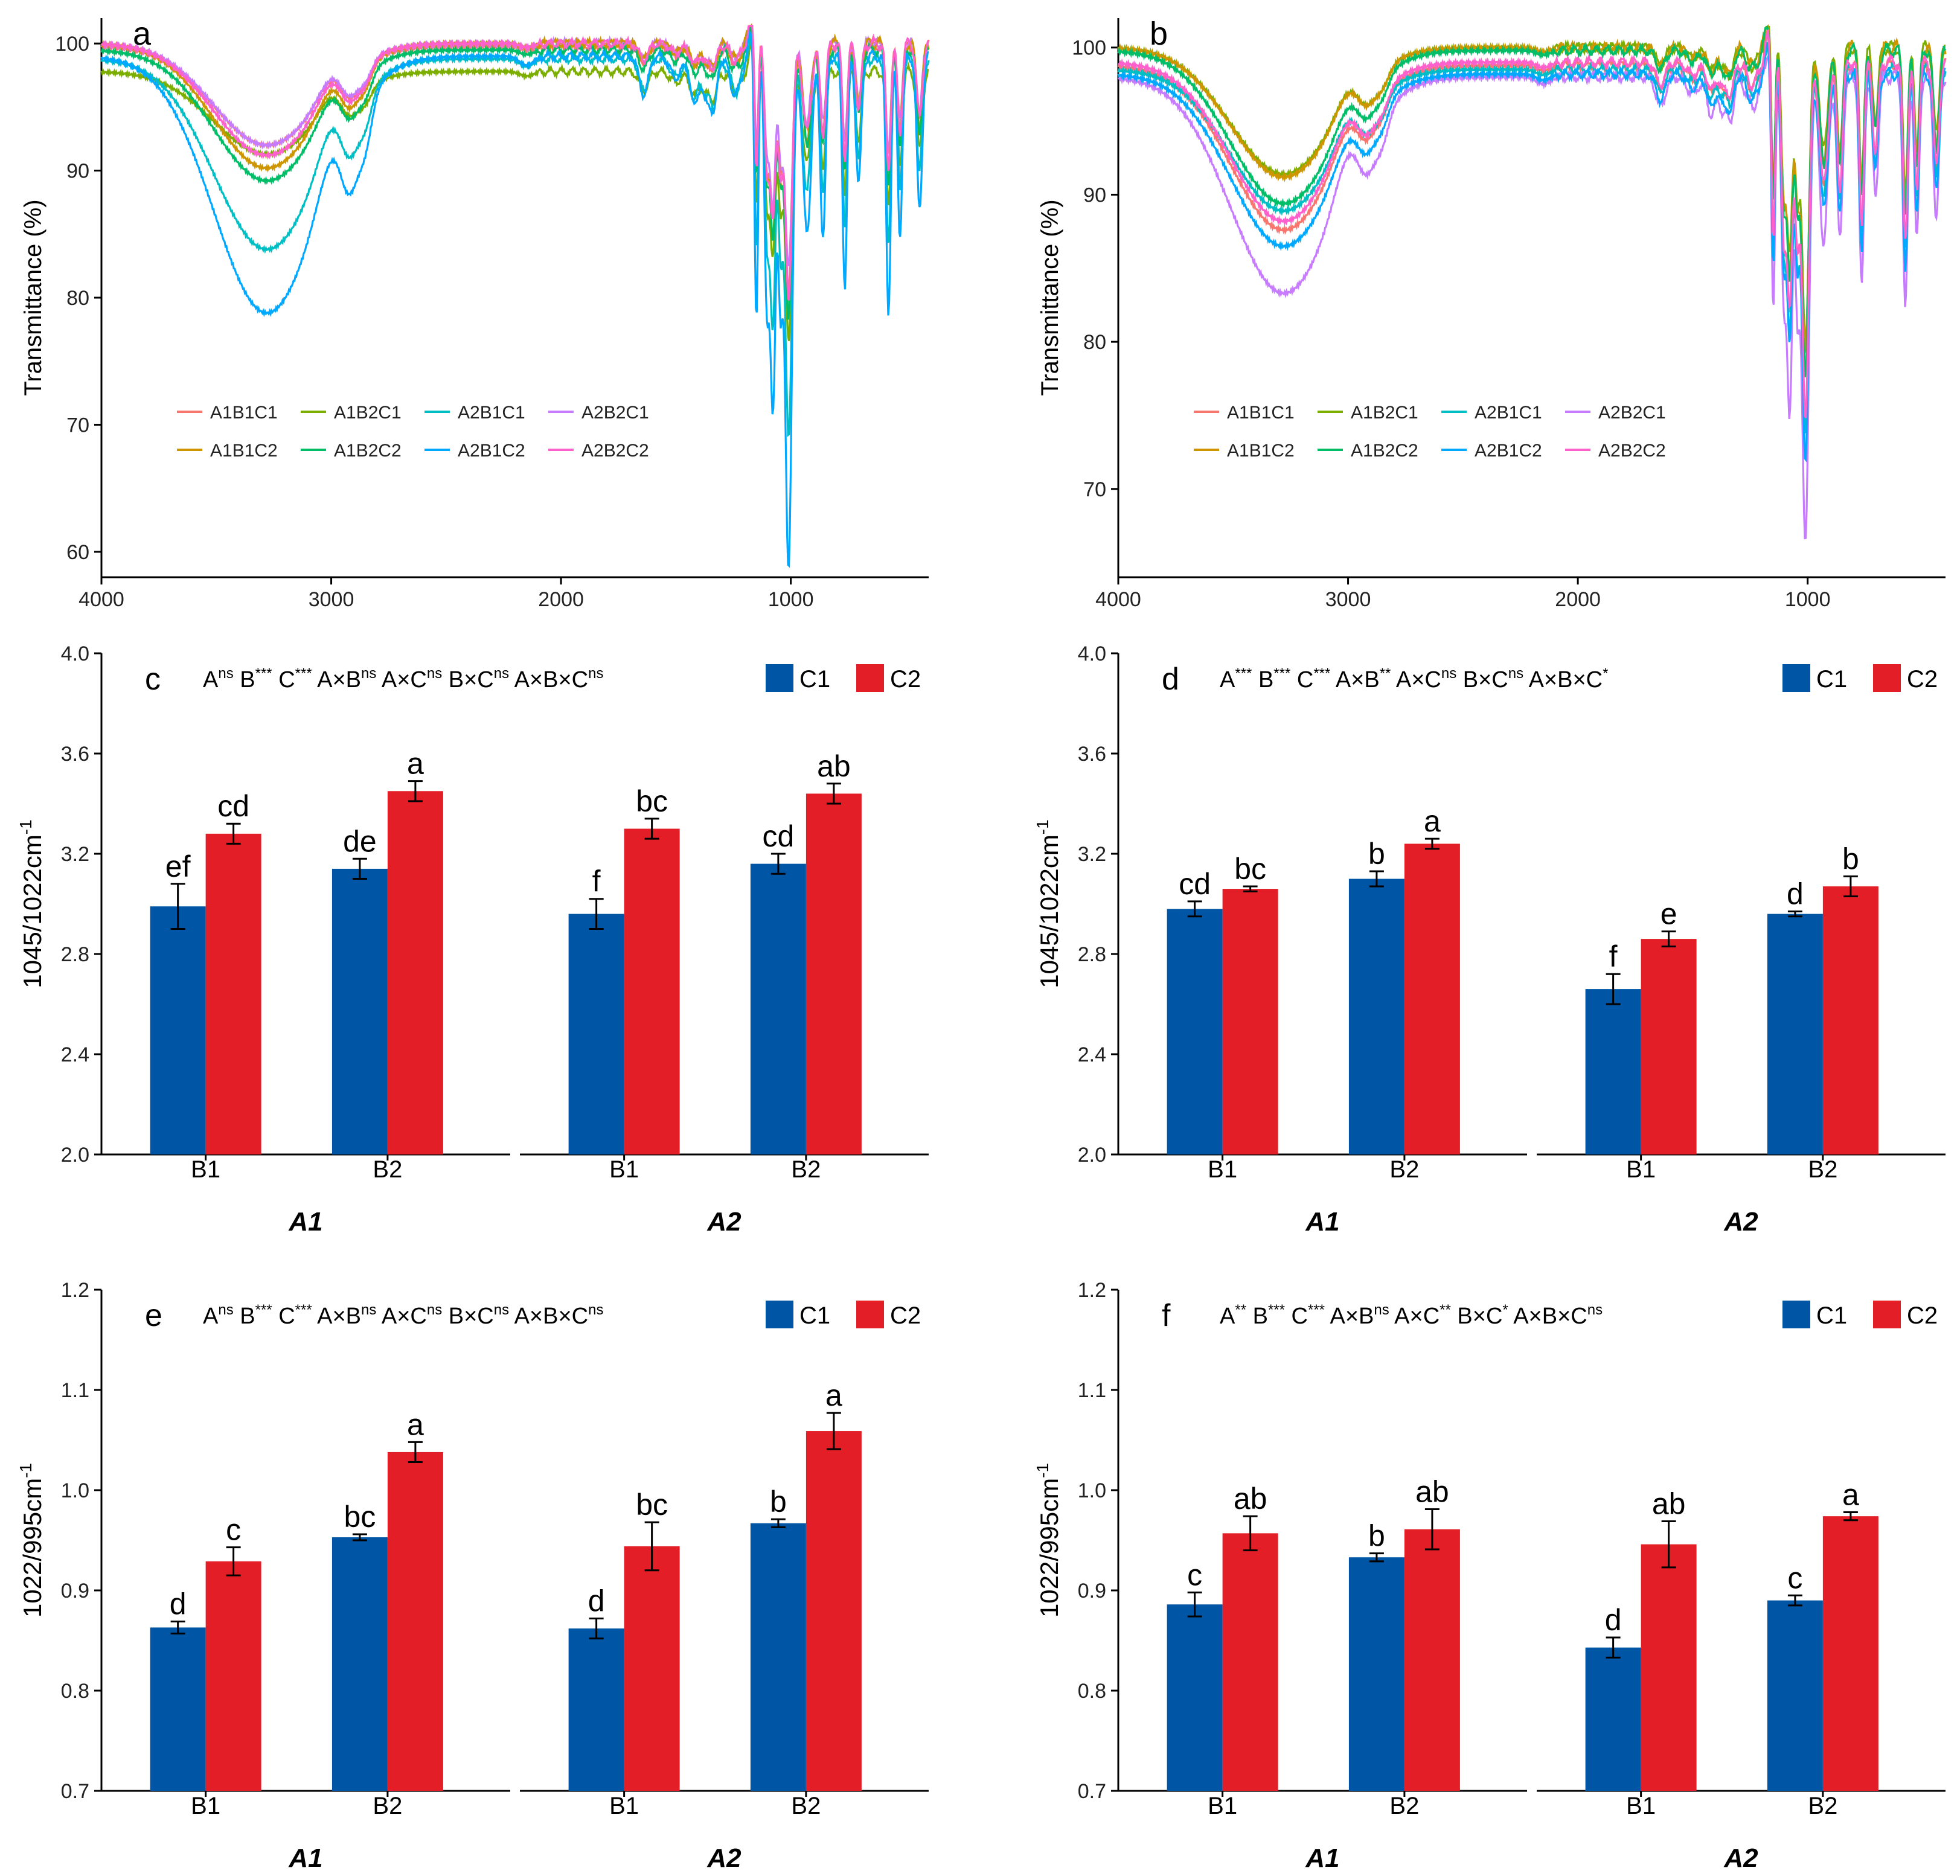 This screenshot has height=1876, width=1960. I want to click on y-tick-label: 1.1, so click(1092, 1390).